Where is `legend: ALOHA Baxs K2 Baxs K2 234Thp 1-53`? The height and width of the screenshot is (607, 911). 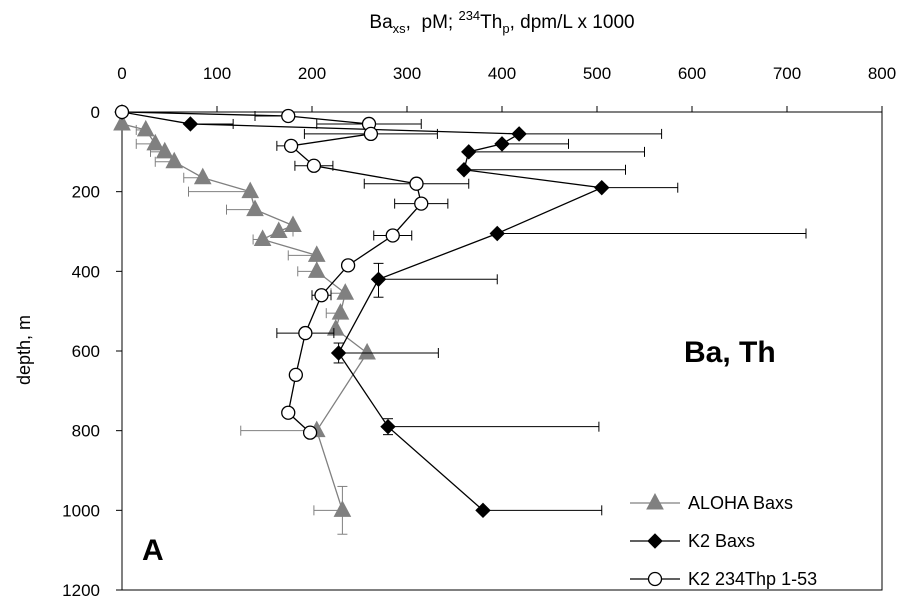 legend: ALOHA Baxs K2 Baxs K2 234Thp 1-53 is located at coordinates (723, 540).